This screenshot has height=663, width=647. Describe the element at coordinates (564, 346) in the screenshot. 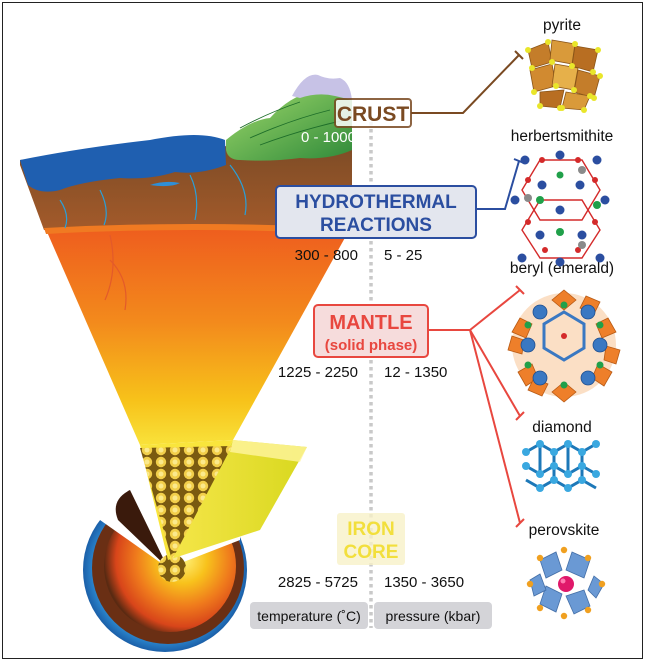

I see `beryl-crystal-image` at that location.